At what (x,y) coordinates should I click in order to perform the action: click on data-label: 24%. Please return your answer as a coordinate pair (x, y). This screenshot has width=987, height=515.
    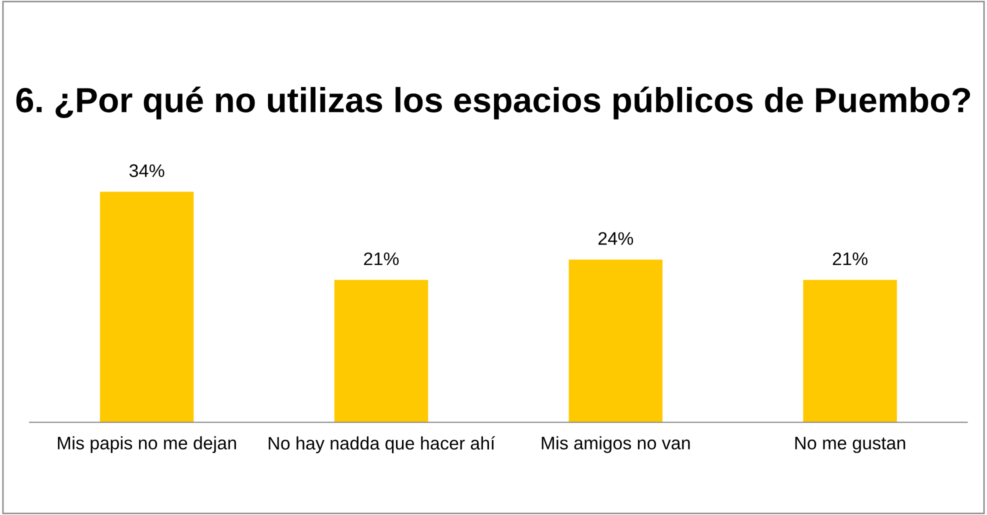
    Looking at the image, I should click on (616, 238).